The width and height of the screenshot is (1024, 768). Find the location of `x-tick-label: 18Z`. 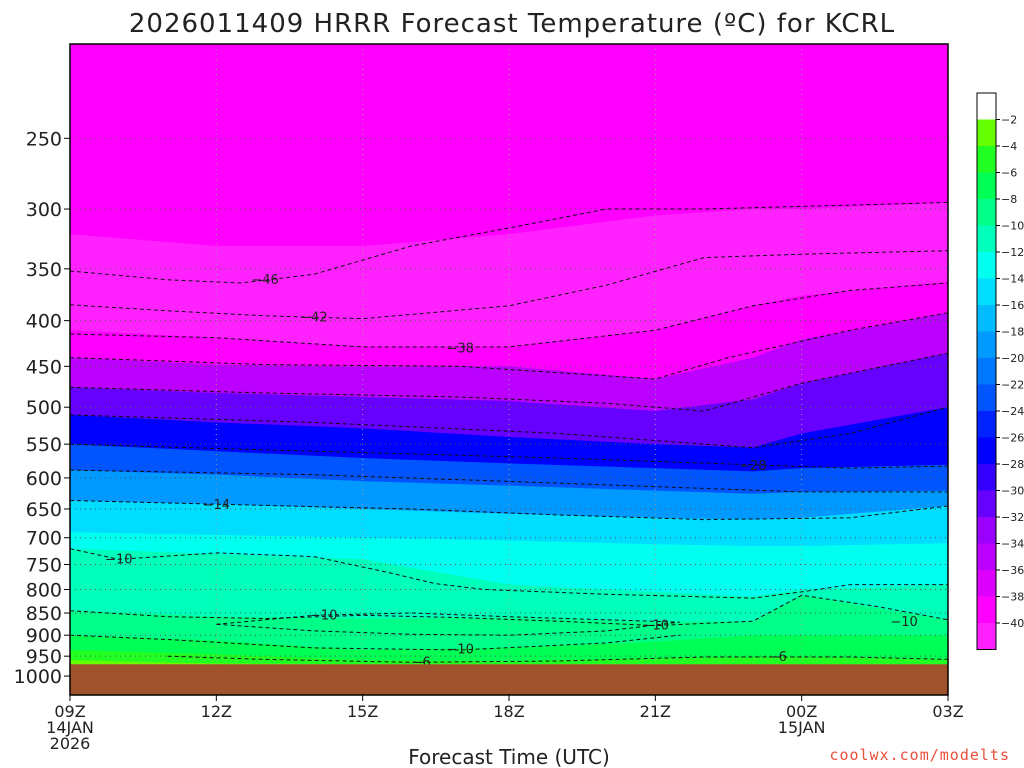

x-tick-label: 18Z is located at coordinates (508, 711).